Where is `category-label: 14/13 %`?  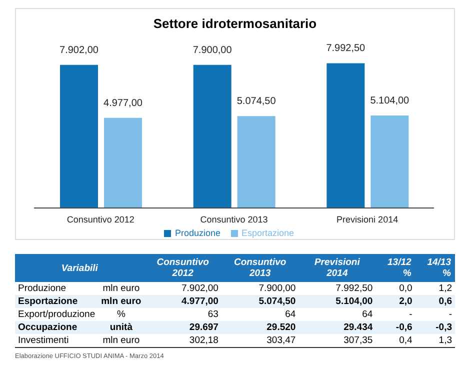
category-label: 14/13 % is located at coordinates (439, 268).